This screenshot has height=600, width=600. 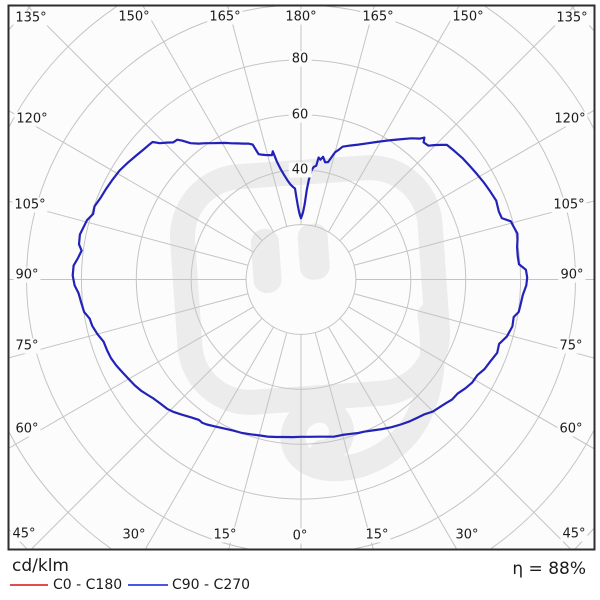 What do you see at coordinates (40, 566) in the screenshot?
I see `unit-label: cd/klm` at bounding box center [40, 566].